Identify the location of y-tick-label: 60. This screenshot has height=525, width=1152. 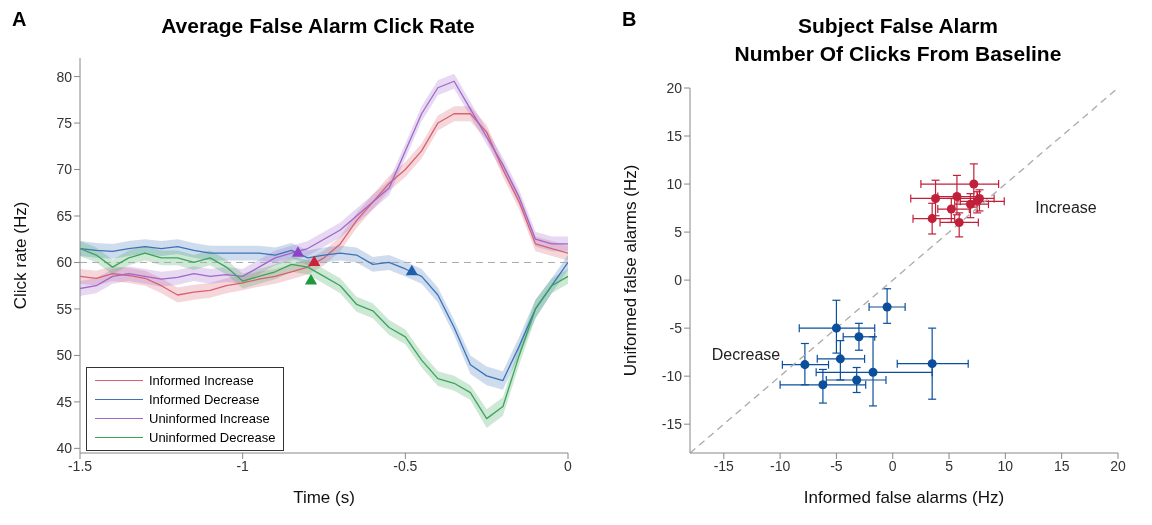
(64, 262).